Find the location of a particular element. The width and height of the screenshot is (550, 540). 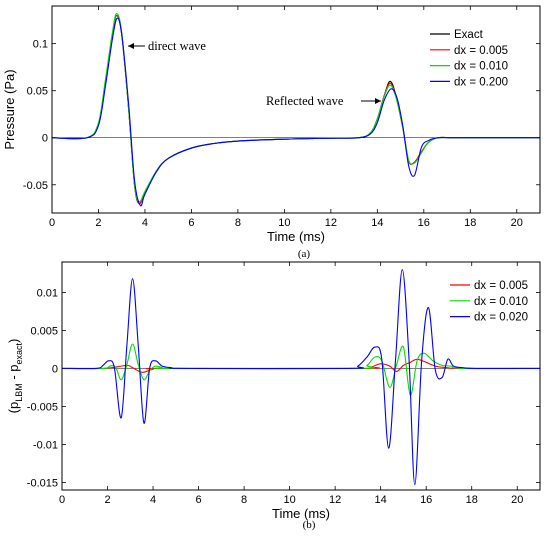

y-tick-label: 0.01 is located at coordinates (47, 293).